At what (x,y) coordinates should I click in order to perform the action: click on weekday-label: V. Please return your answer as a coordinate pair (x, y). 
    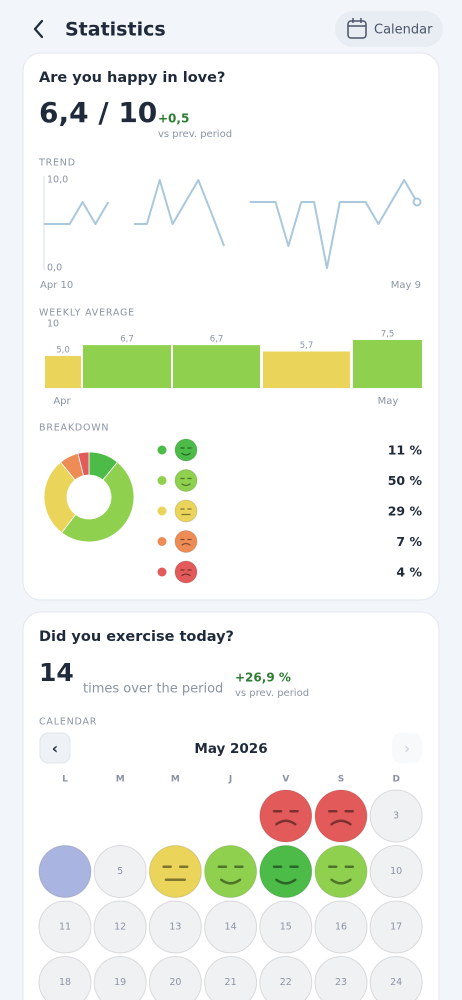
    Looking at the image, I should click on (285, 780).